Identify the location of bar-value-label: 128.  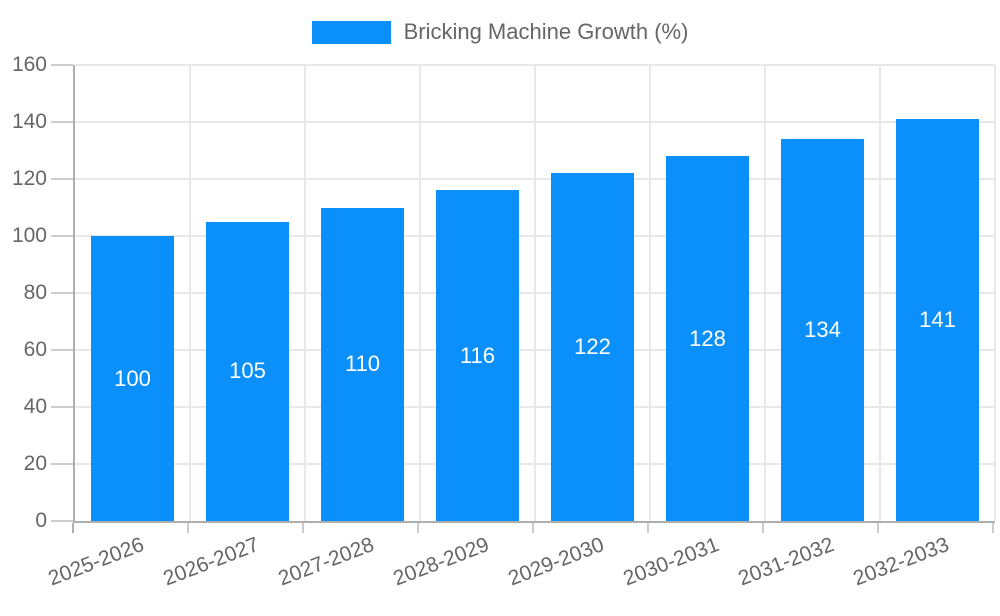
(707, 338).